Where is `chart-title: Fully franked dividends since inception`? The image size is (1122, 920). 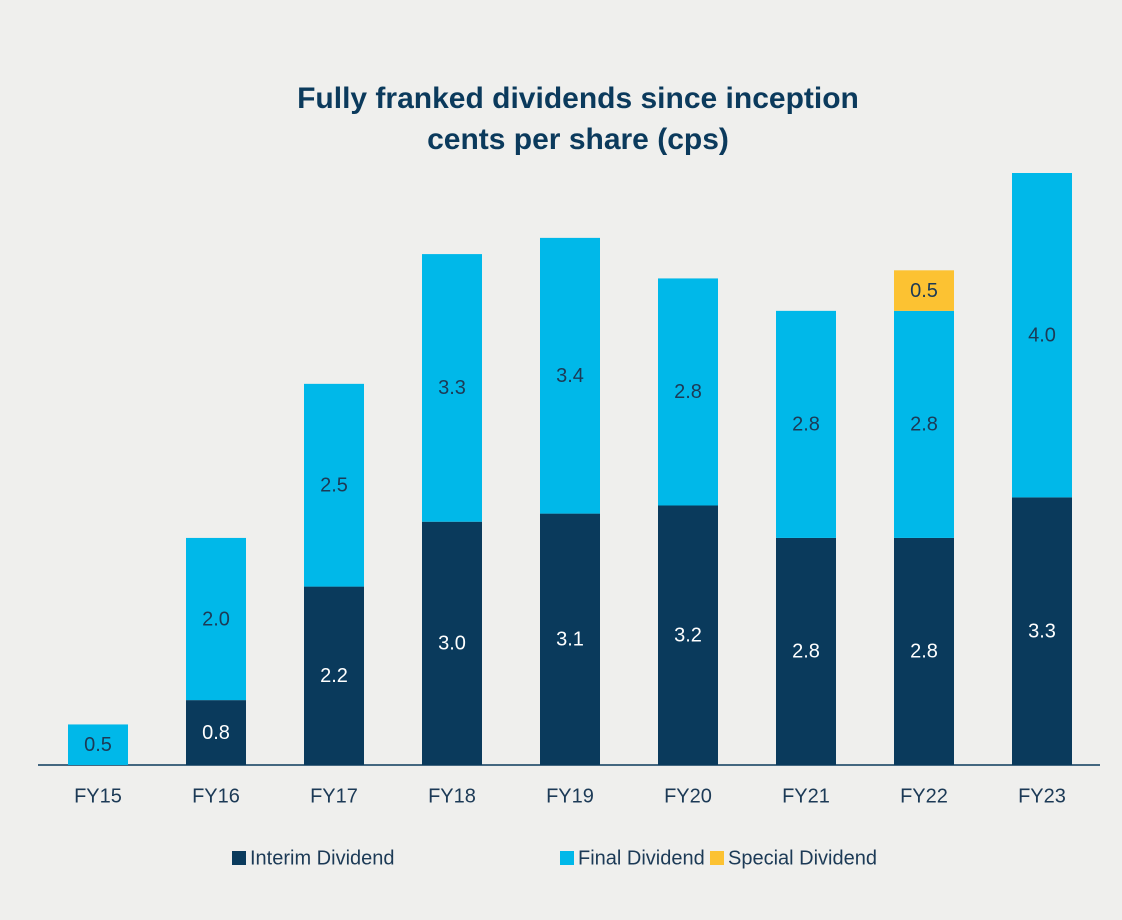 chart-title: Fully franked dividends since inception is located at coordinates (578, 98).